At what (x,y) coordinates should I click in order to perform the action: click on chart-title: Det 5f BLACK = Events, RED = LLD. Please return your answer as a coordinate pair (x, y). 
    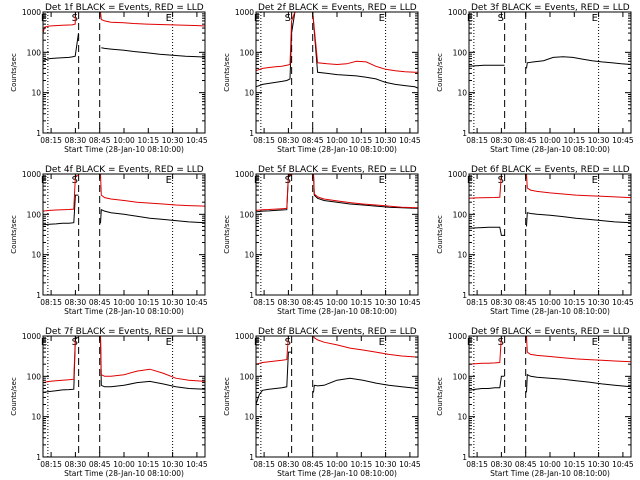
    Looking at the image, I should click on (337, 170).